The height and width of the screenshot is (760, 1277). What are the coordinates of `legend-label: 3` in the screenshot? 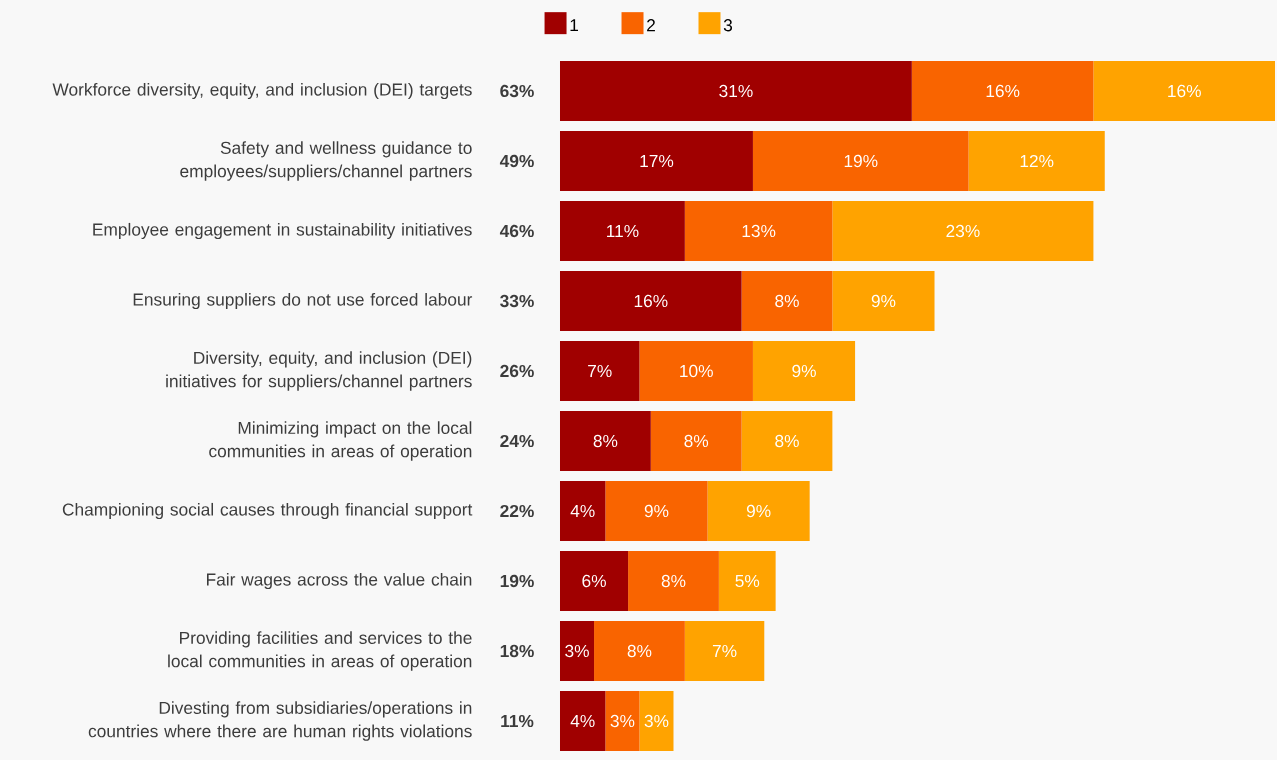 It's located at (728, 25).